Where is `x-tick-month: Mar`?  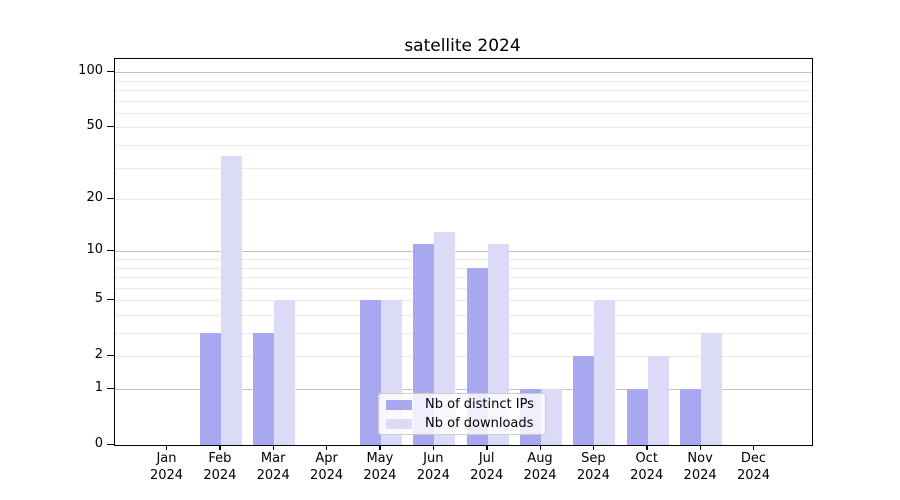
x-tick-month: Mar is located at coordinates (273, 458).